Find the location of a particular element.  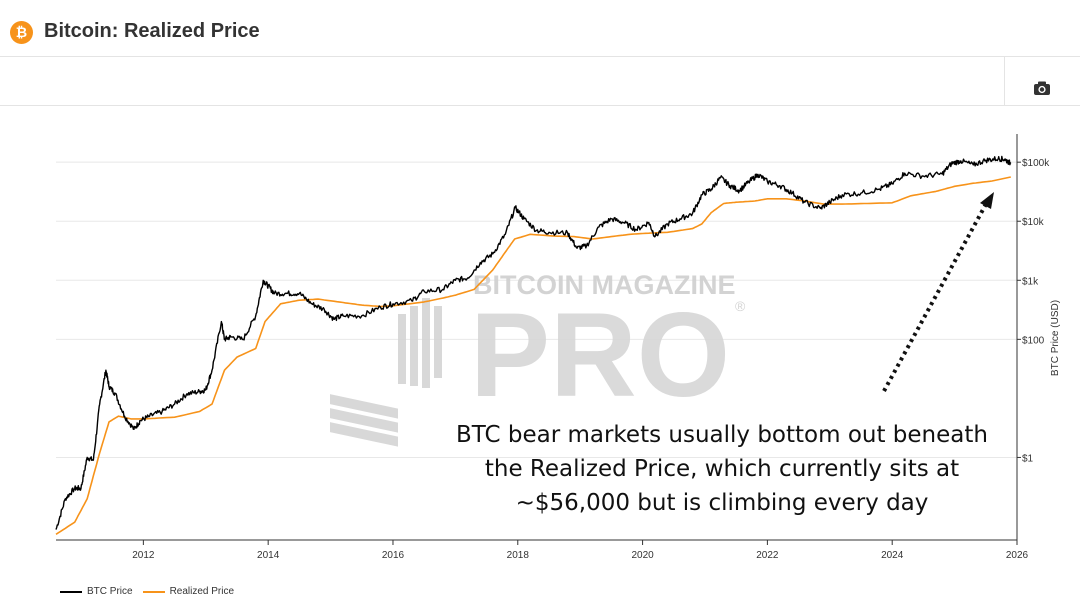

y-axis-ticks: $1 $100 $1k $10k $100k is located at coordinates (1033, 311).